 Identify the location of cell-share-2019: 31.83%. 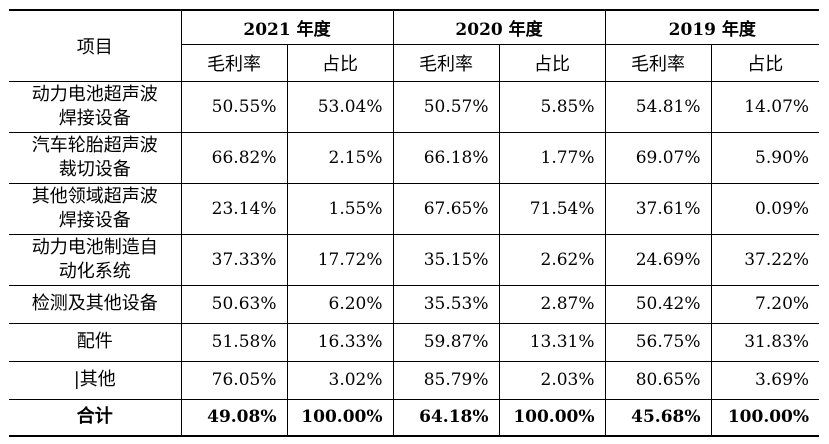
(765, 342).